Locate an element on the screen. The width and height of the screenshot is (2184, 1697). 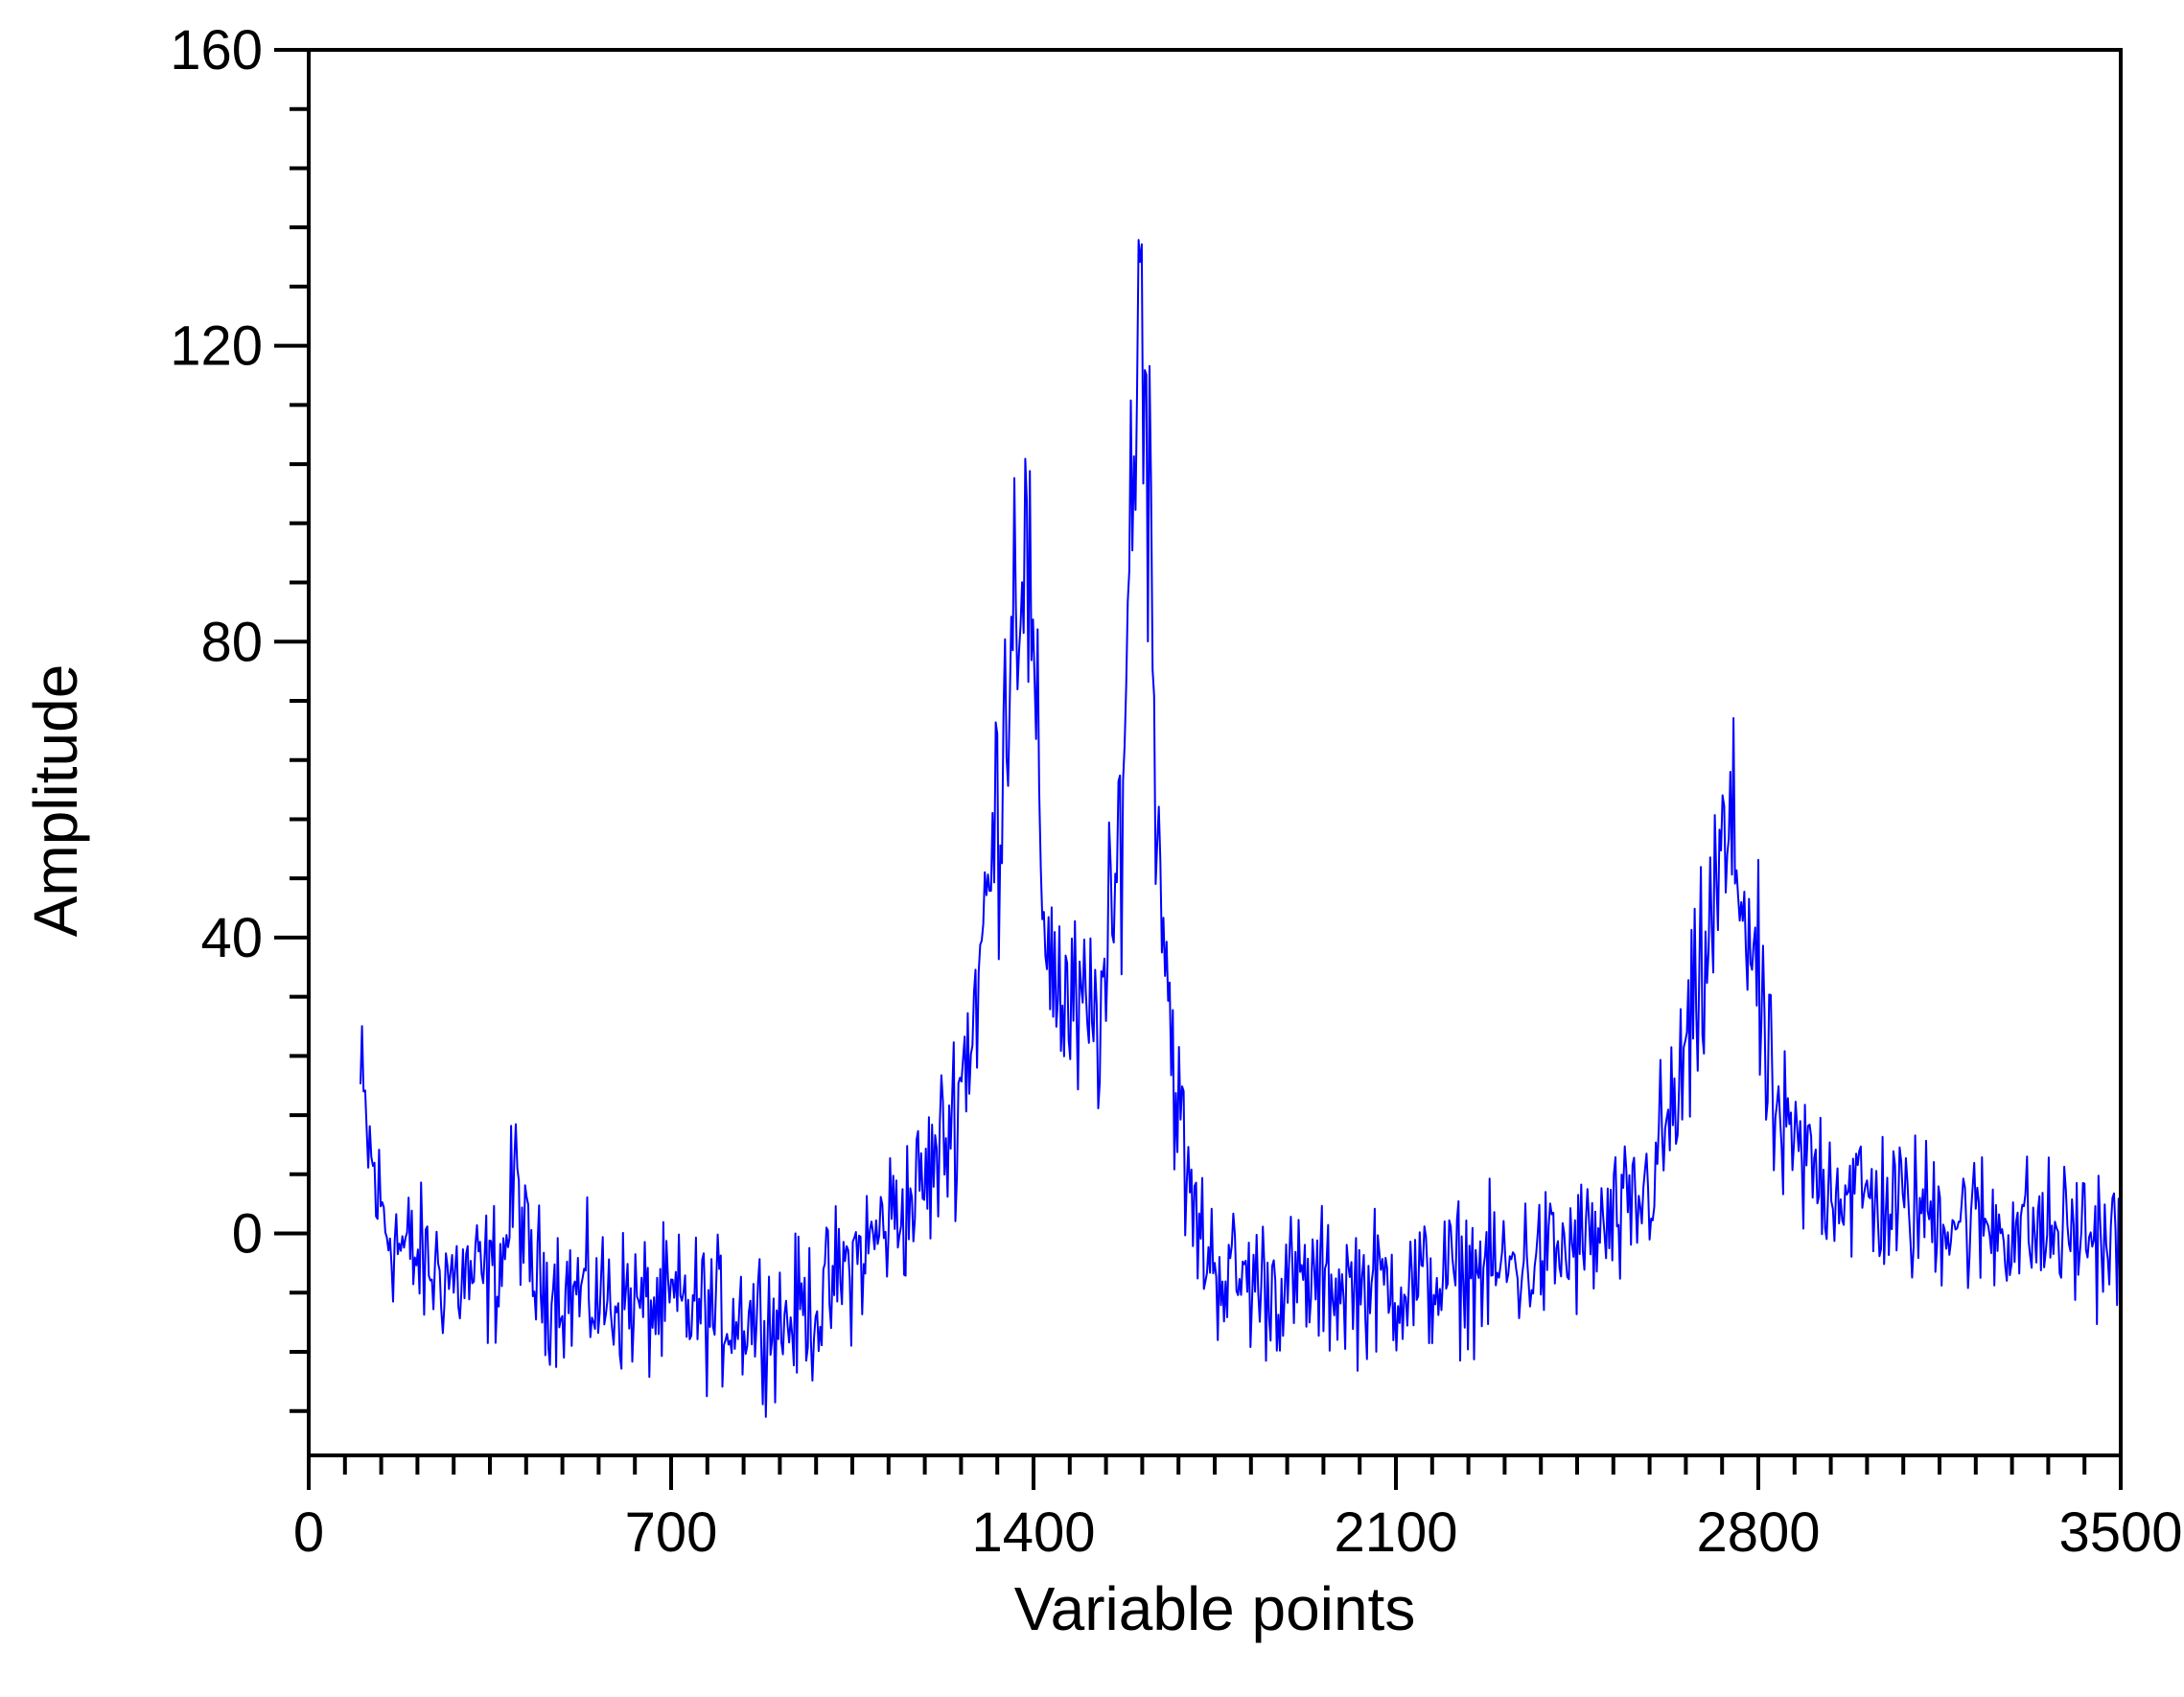
y-tick-label: 160 is located at coordinates (216, 50).